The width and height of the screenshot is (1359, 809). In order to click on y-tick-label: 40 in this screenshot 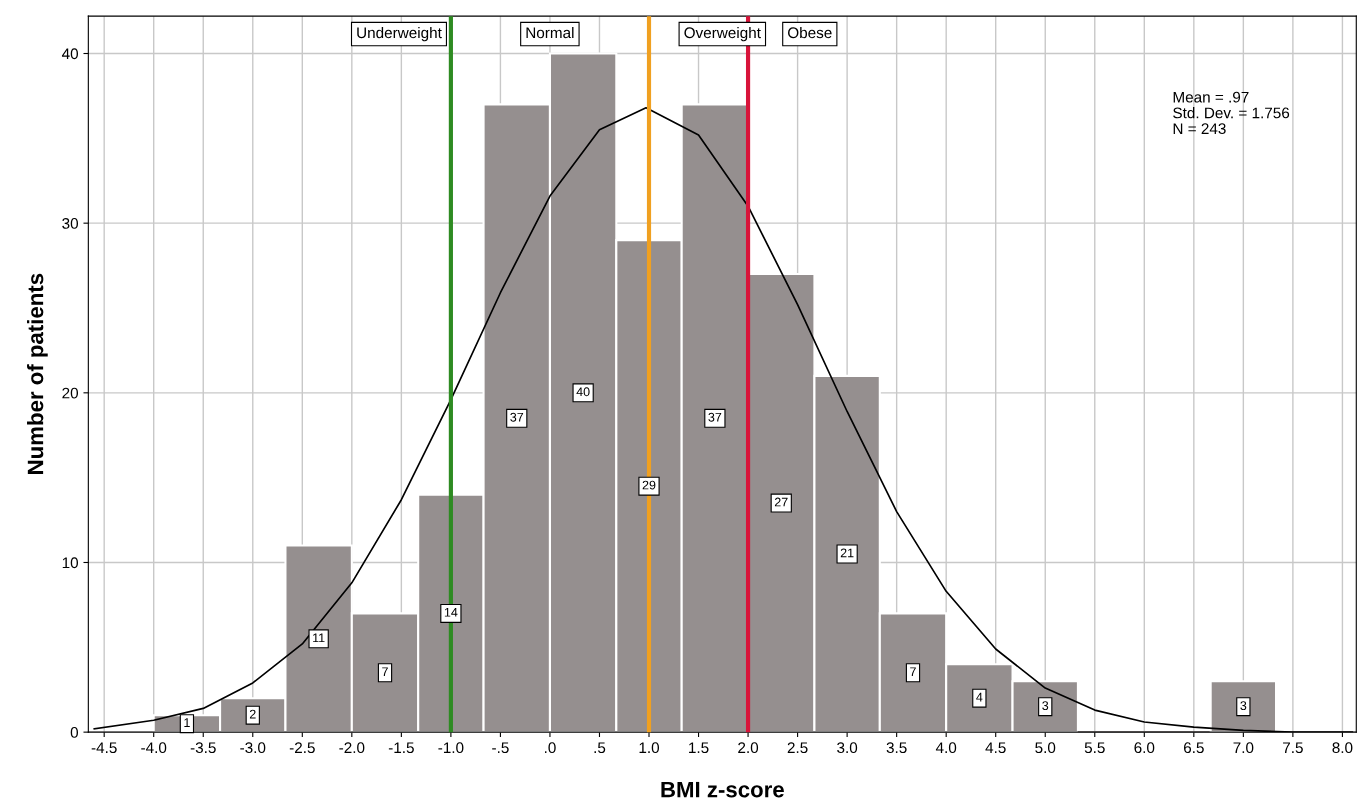, I will do `click(70, 54)`.